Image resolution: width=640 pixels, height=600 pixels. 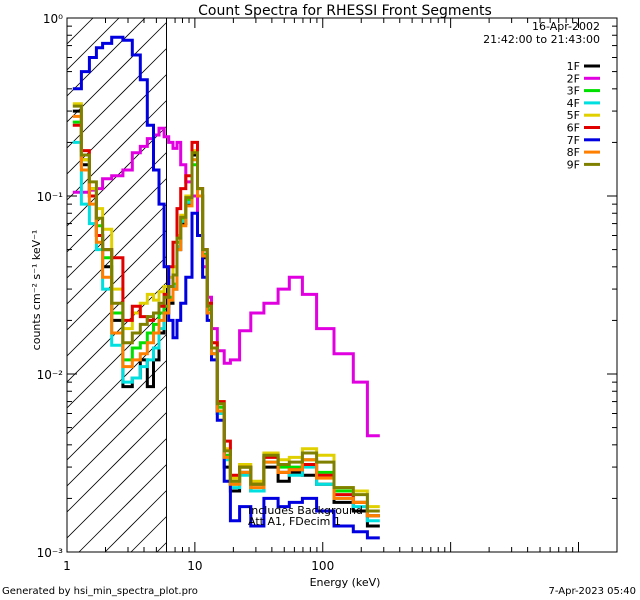 I want to click on x-tick-label: 1, so click(x=67, y=566).